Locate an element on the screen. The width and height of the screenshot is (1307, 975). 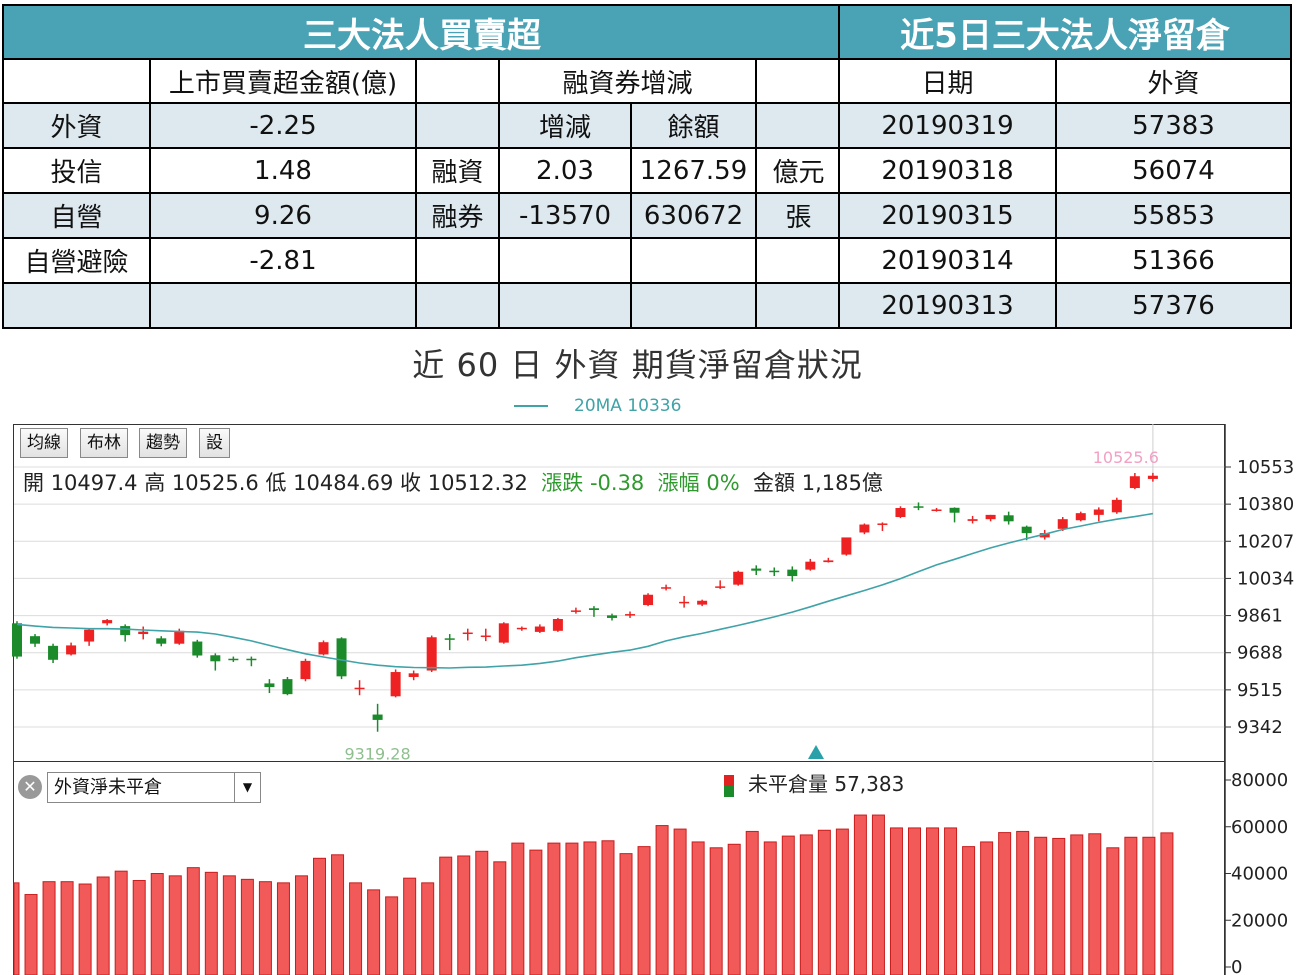
chevron-down-icon: ▼ is located at coordinates (247, 787).